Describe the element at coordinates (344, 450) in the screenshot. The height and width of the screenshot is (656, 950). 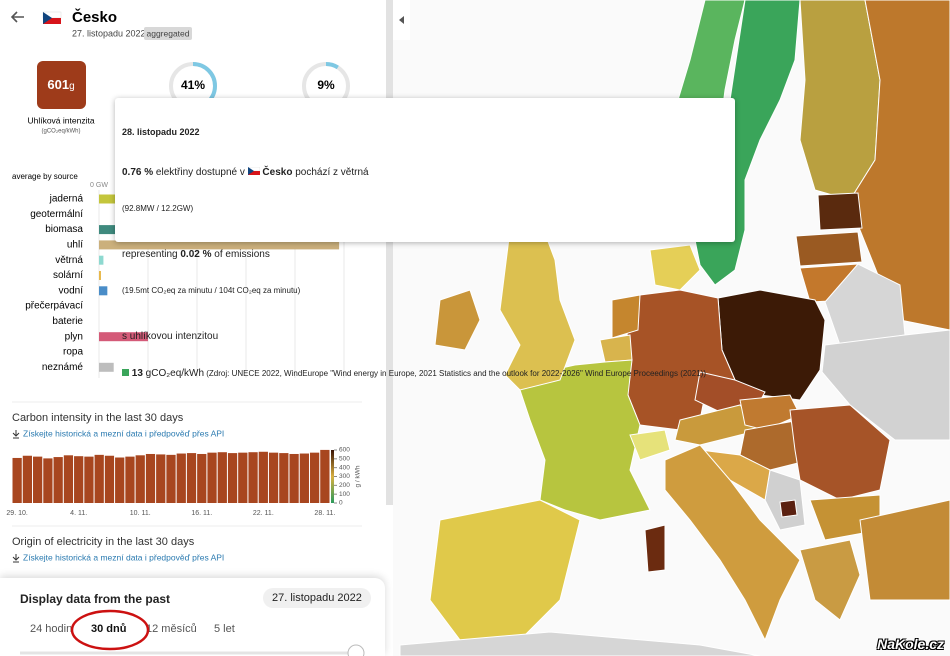
I see `y-tick-label: 600` at that location.